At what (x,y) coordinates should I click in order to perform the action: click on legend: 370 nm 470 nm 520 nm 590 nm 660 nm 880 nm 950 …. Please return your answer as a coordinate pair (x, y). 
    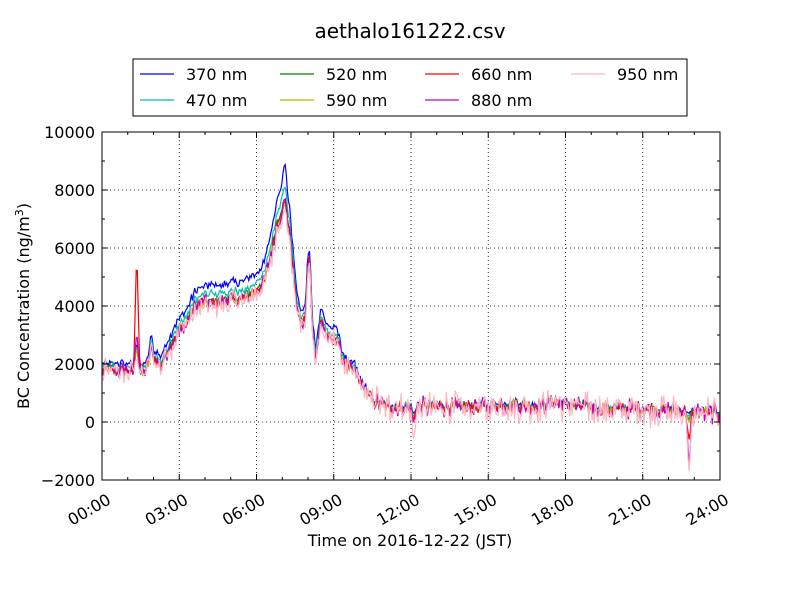
    Looking at the image, I should click on (410, 87).